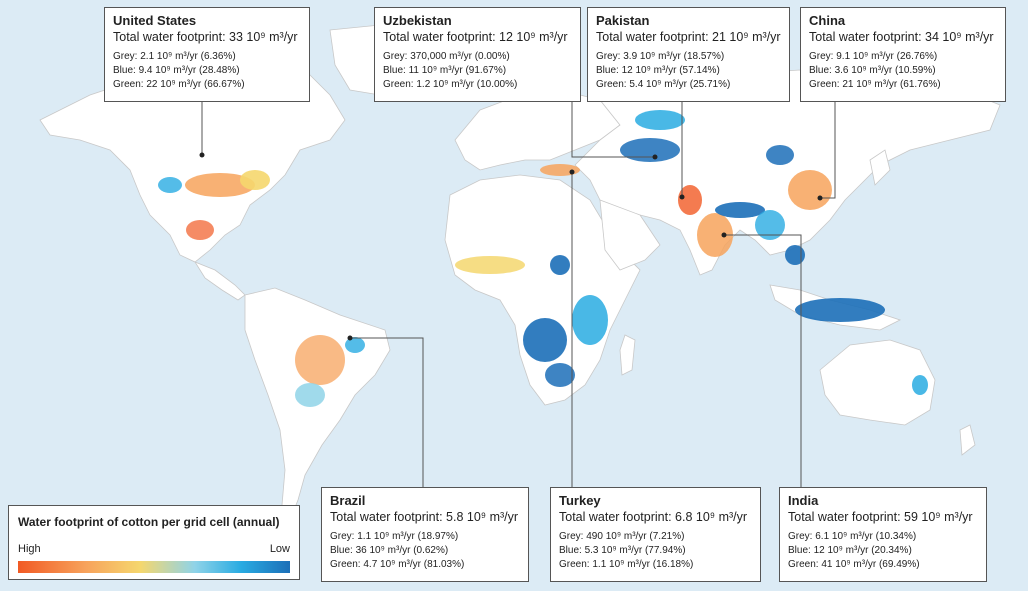 The image size is (1028, 591). Describe the element at coordinates (310, 395) in the screenshot. I see `cotton-area-argentina` at that location.